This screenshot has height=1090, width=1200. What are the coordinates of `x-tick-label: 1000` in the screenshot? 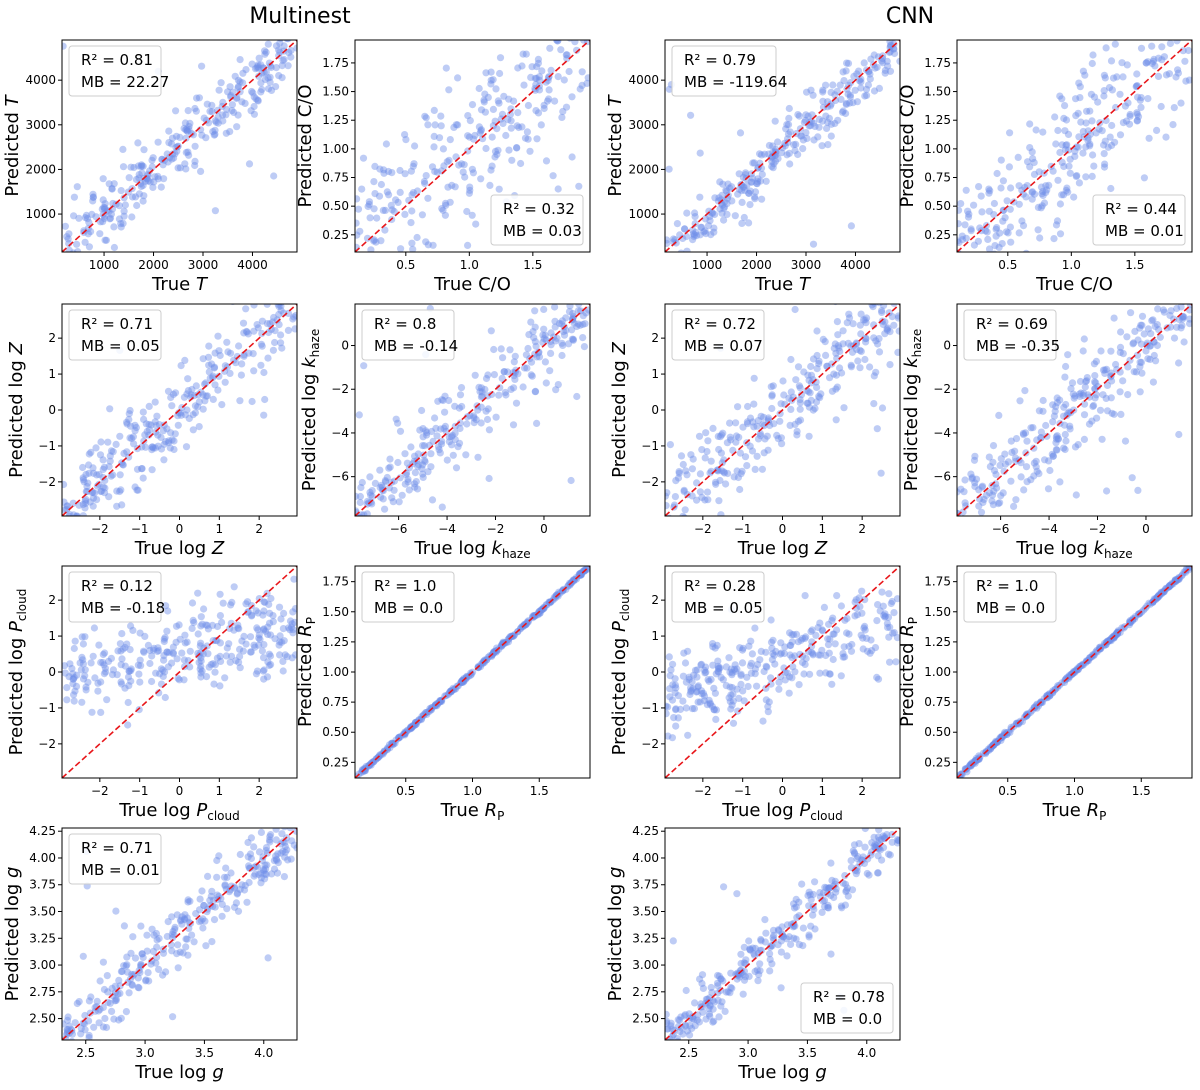 It's located at (104, 265).